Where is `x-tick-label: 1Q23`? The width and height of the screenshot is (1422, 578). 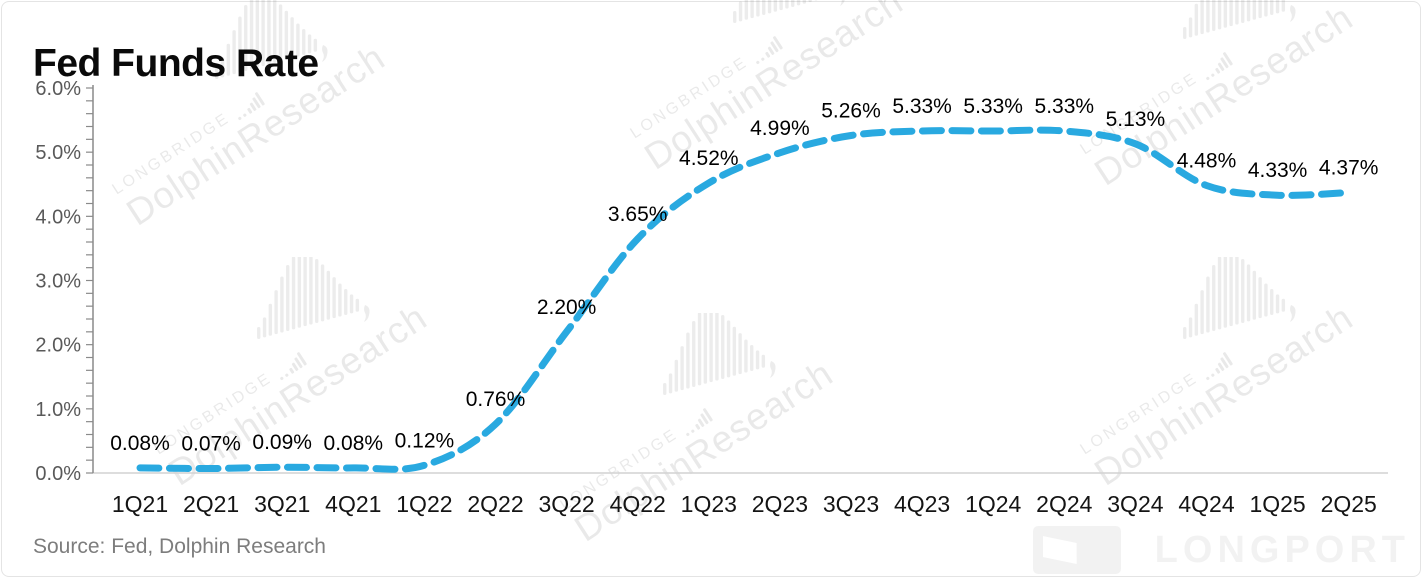 x-tick-label: 1Q23 is located at coordinates (709, 504).